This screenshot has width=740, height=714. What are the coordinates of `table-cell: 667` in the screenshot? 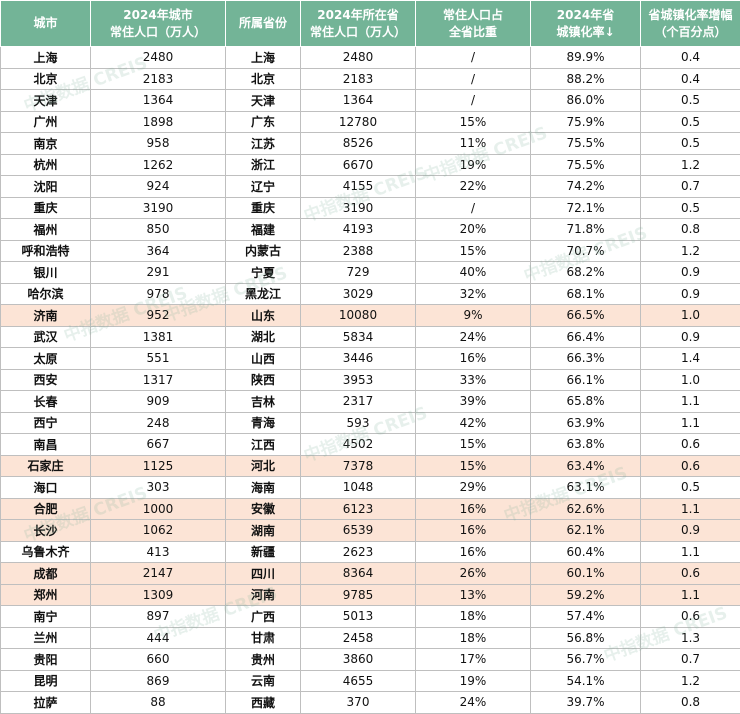 It's located at (158, 445).